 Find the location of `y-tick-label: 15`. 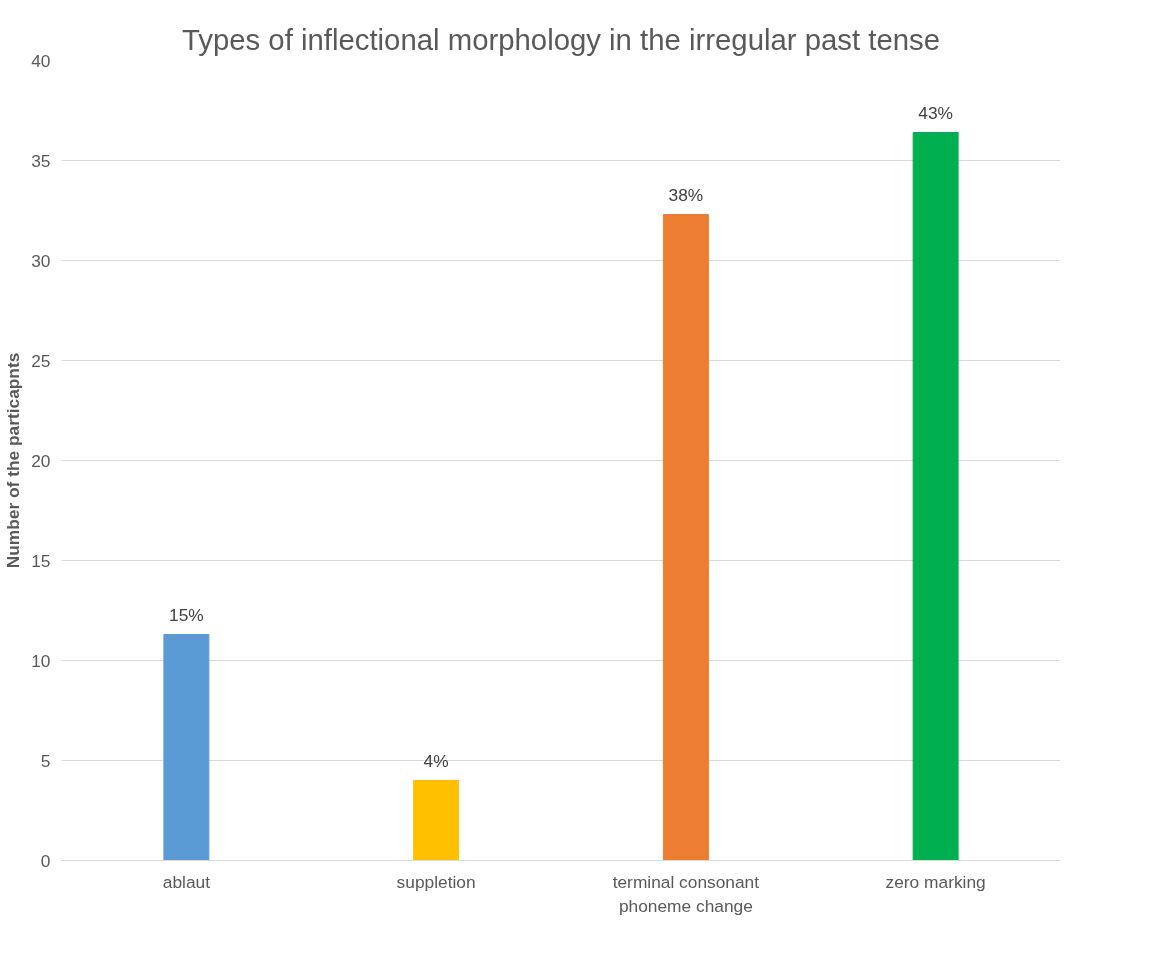

y-tick-label: 15 is located at coordinates (41, 560).